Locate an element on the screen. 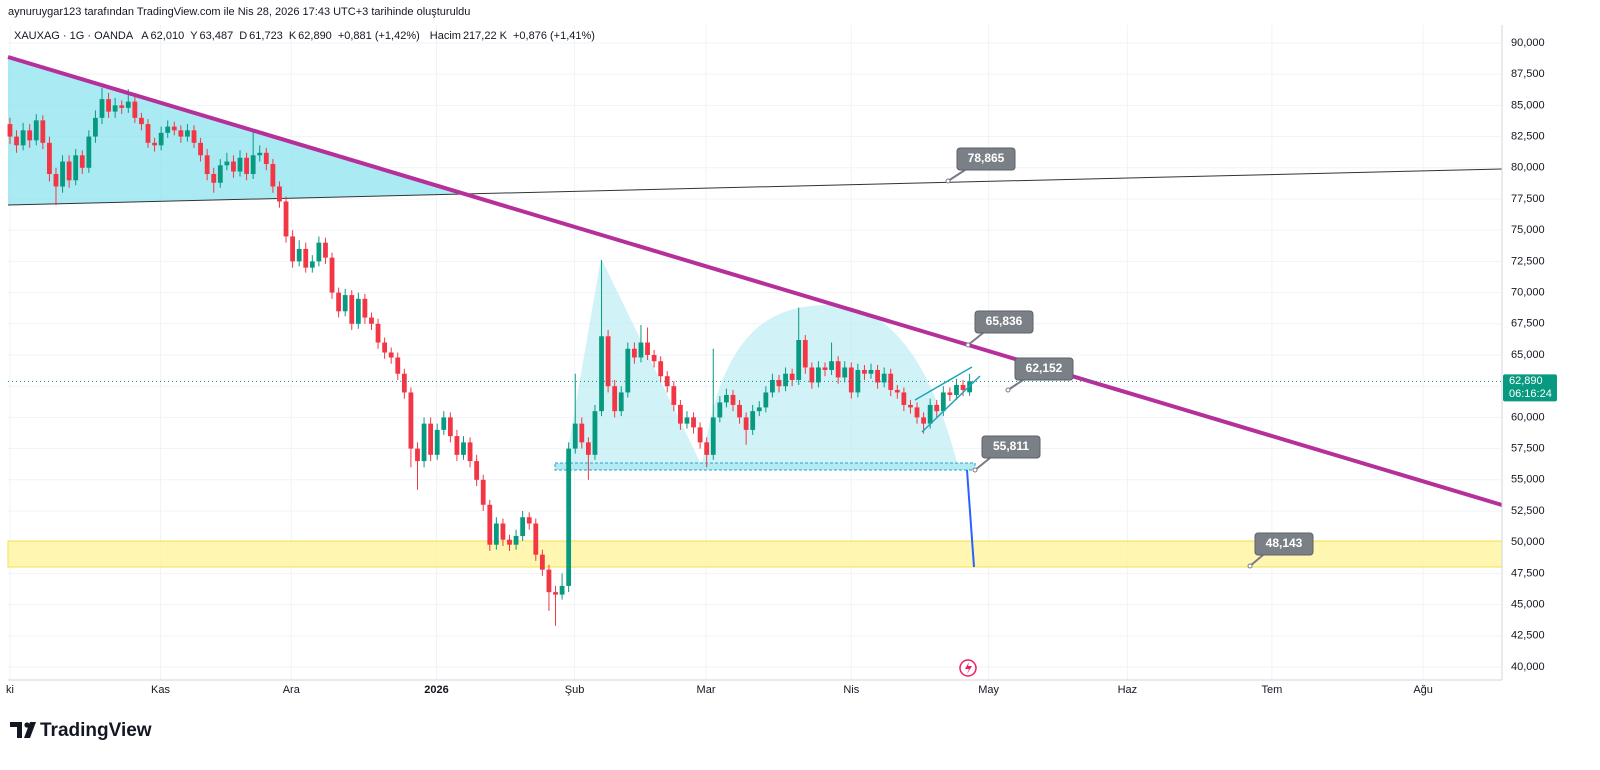  y-tick-label: 82,500 is located at coordinates (1528, 136).